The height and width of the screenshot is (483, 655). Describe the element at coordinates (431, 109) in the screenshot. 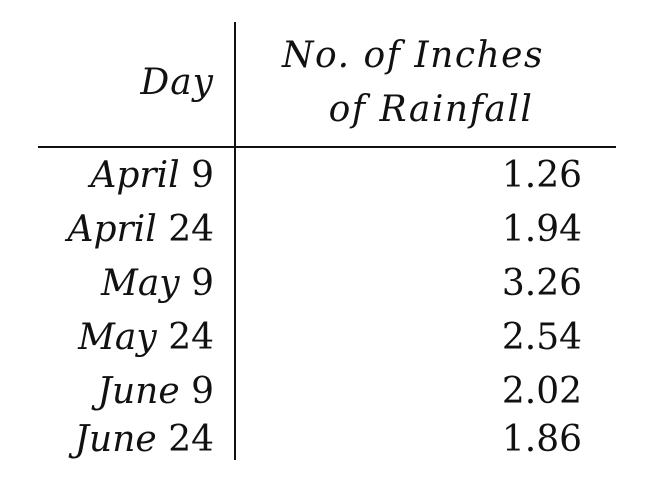

I see `header-rainfall-line2: of Rainfall` at that location.